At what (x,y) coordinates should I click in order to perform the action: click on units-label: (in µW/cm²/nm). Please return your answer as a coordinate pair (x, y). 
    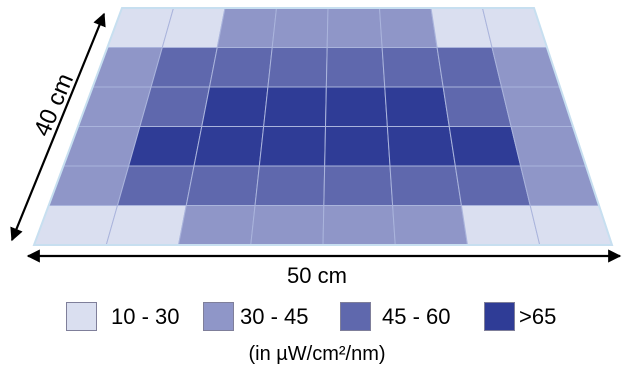
    Looking at the image, I should click on (317, 354).